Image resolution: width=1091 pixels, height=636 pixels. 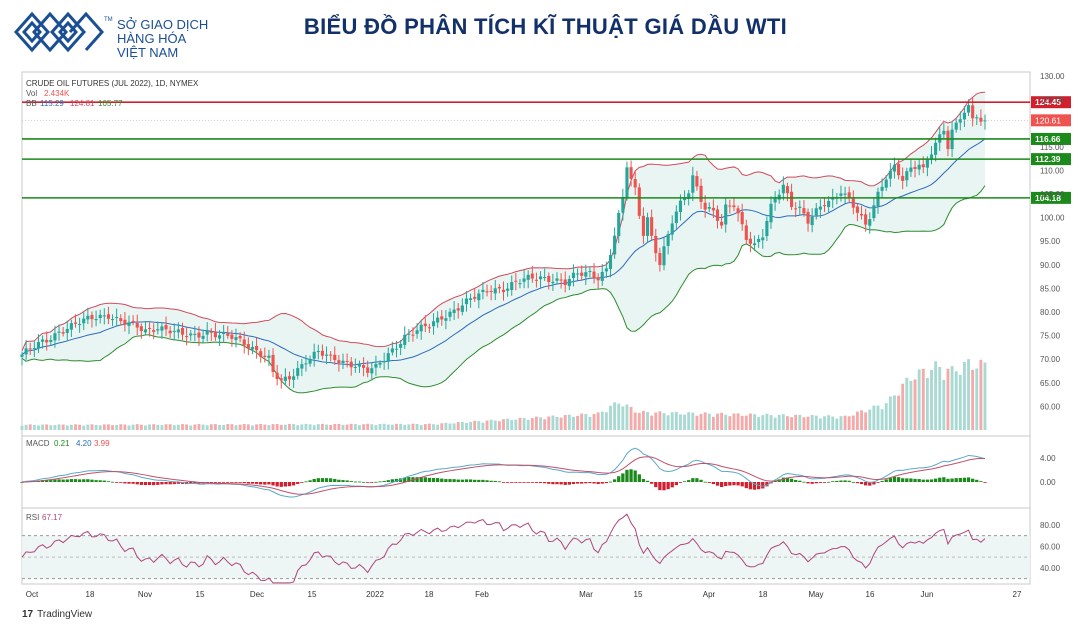 I want to click on x-tick-9: Mar, so click(x=586, y=594).